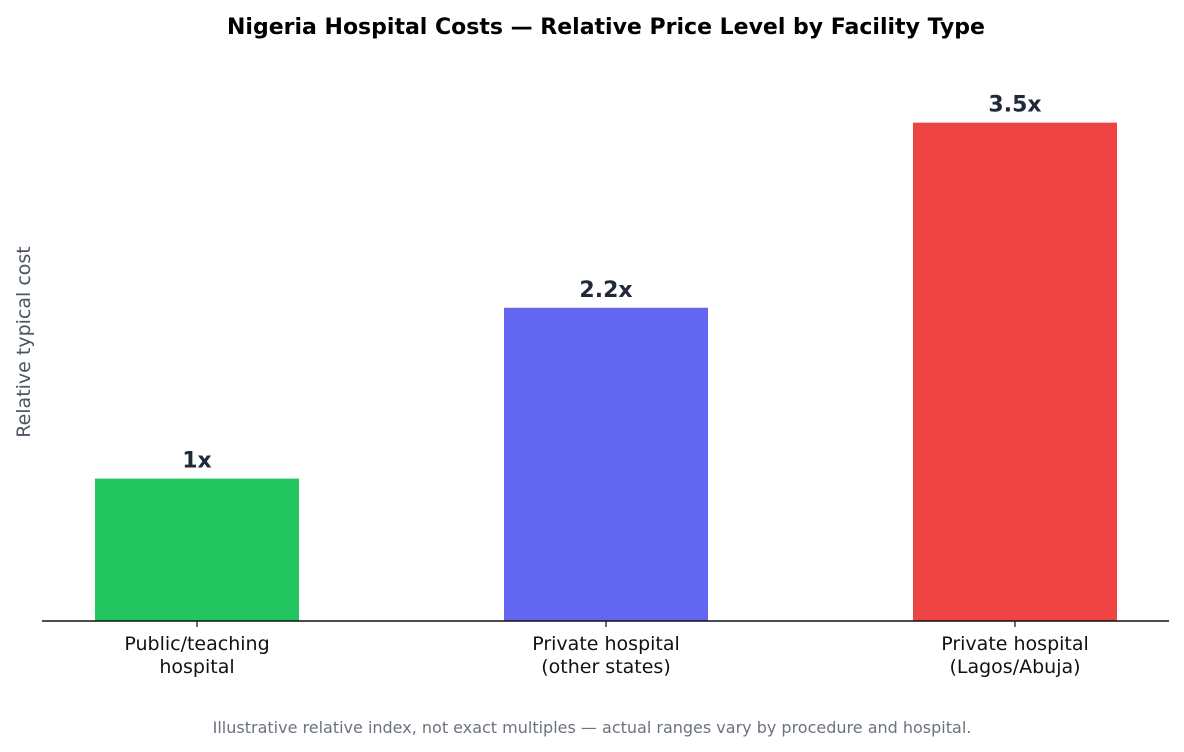 This screenshot has width=1184, height=752. What do you see at coordinates (196, 644) in the screenshot?
I see `x-tick-label-line: Public/teaching` at bounding box center [196, 644].